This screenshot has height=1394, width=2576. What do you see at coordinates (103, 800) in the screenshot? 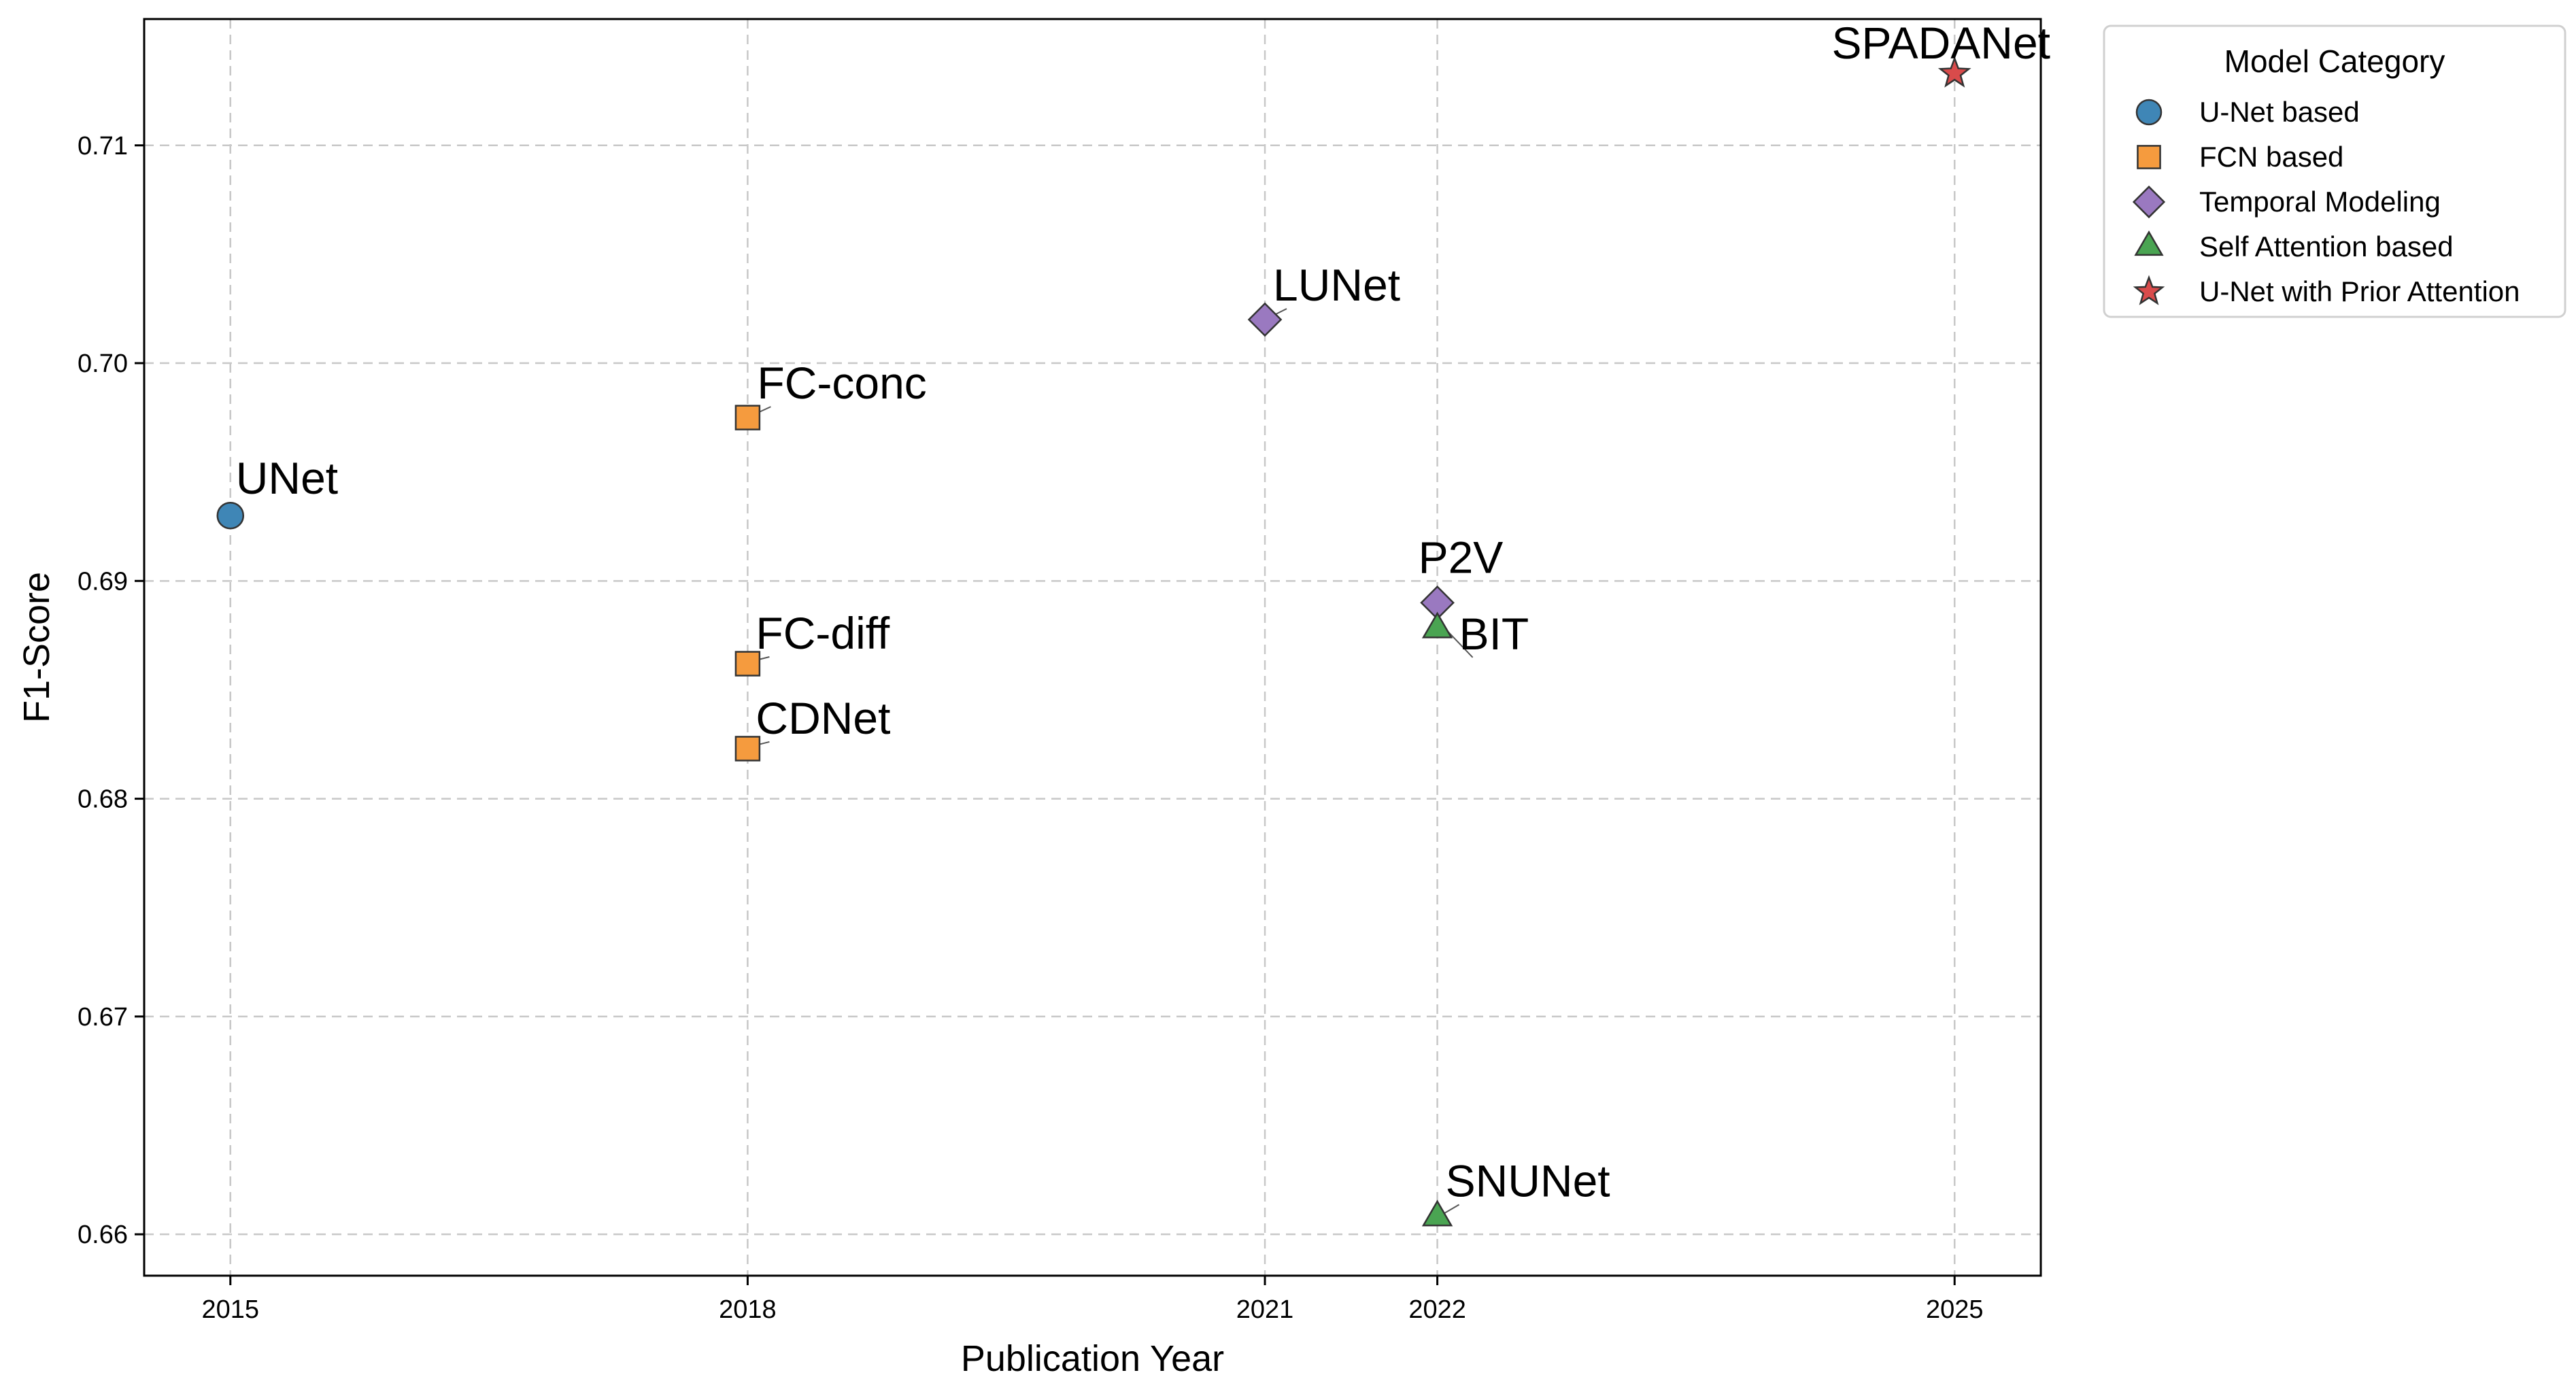
I see `y-tick-label: 0.68` at bounding box center [103, 800].